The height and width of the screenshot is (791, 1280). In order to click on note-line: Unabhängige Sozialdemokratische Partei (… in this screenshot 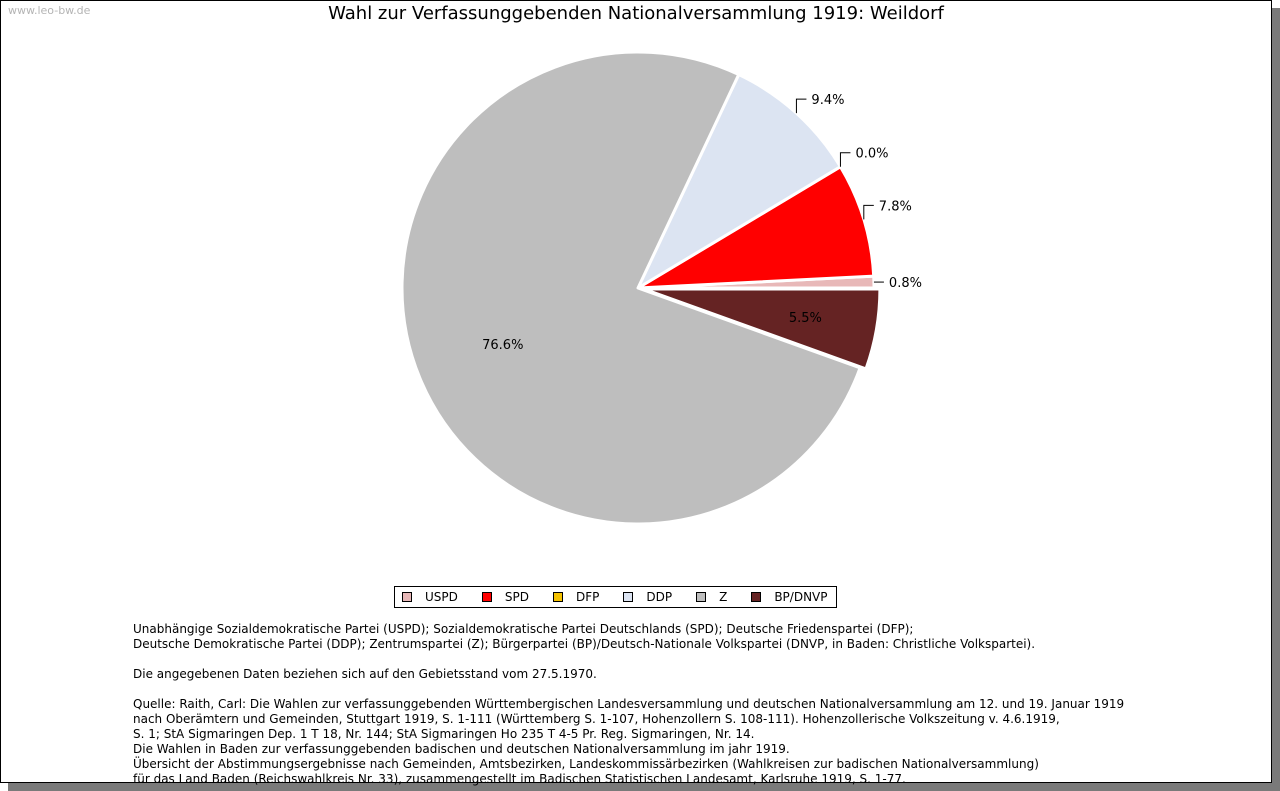, I will do `click(523, 629)`.